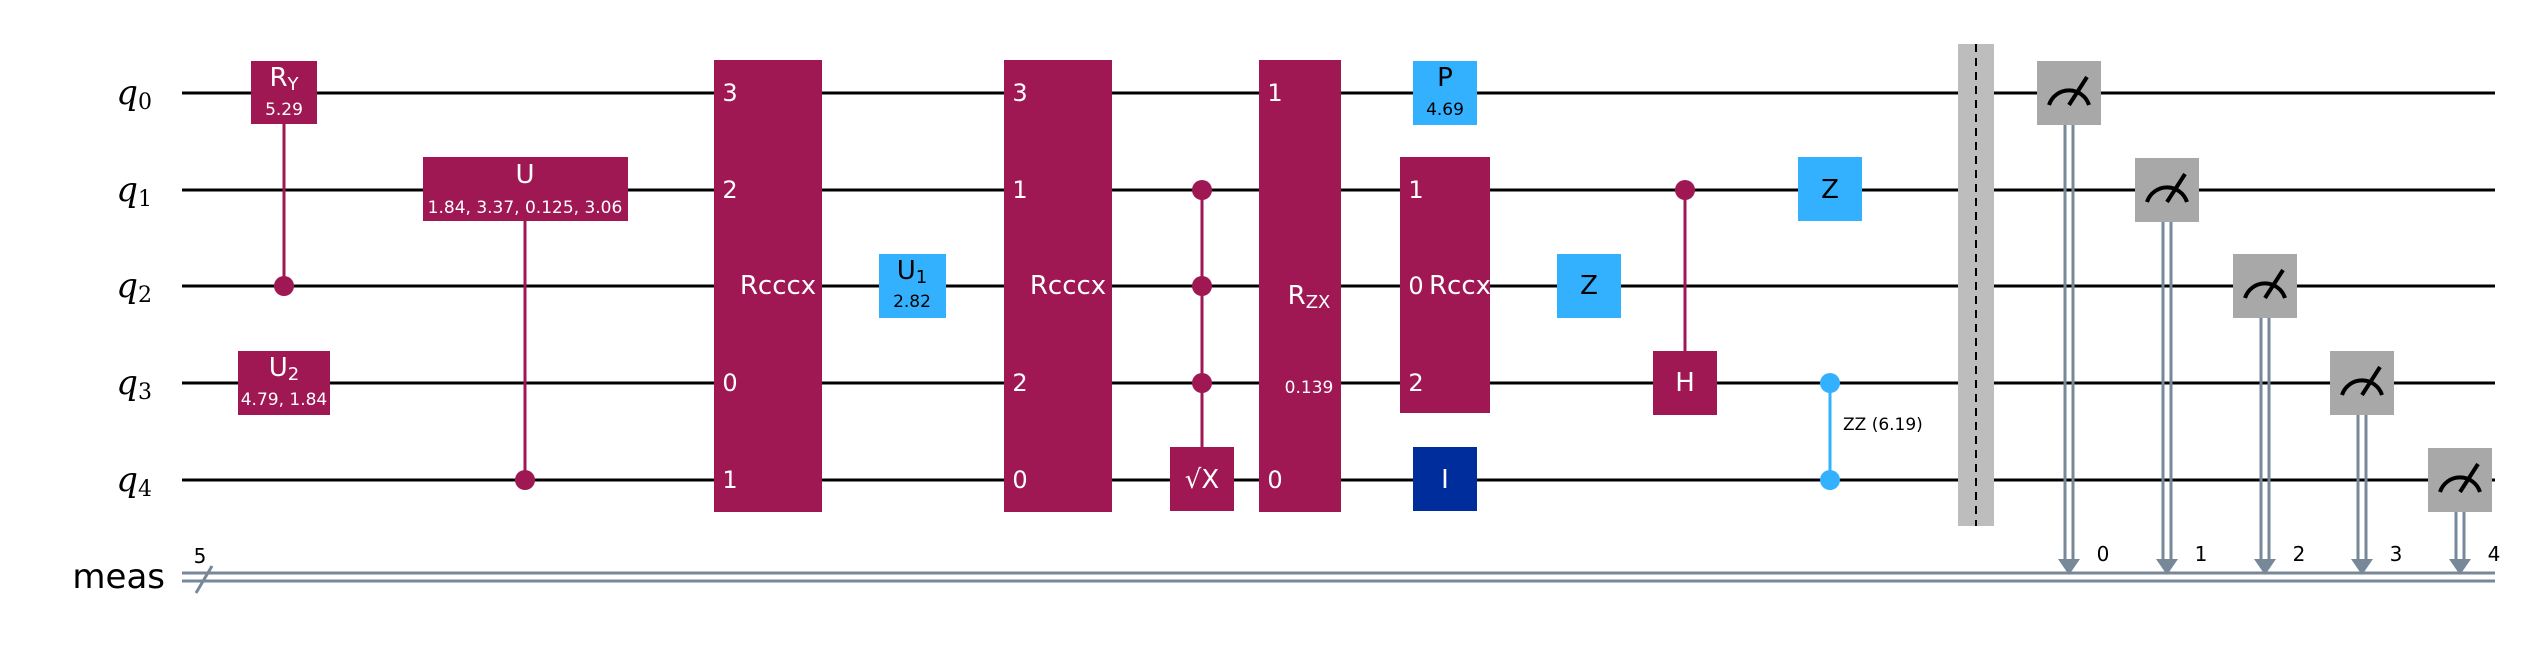 This screenshot has height=648, width=2535. What do you see at coordinates (284, 286) in the screenshot?
I see `ry-control-dot` at bounding box center [284, 286].